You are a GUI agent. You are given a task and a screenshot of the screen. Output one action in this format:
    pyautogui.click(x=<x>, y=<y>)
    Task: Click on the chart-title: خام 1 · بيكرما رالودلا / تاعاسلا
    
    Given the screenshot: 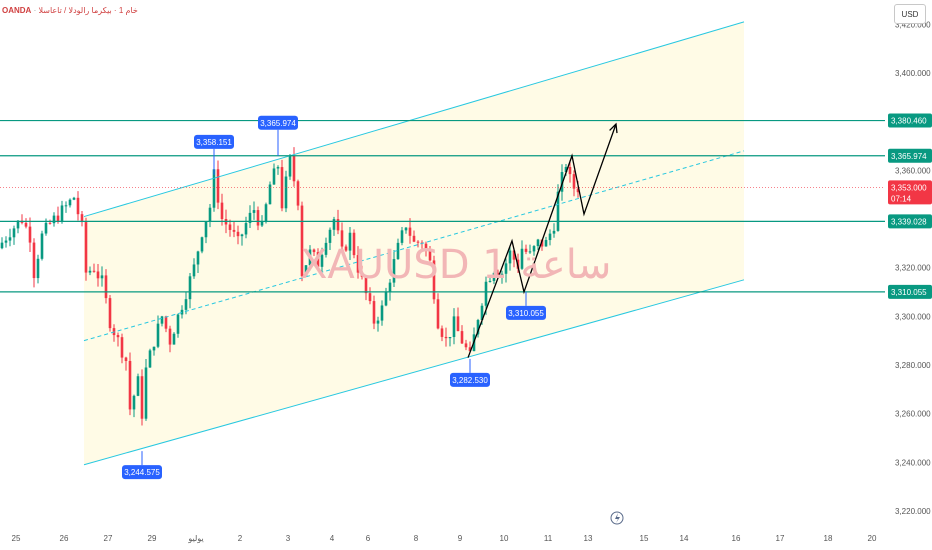 What is the action you would take?
    pyautogui.click(x=88, y=10)
    